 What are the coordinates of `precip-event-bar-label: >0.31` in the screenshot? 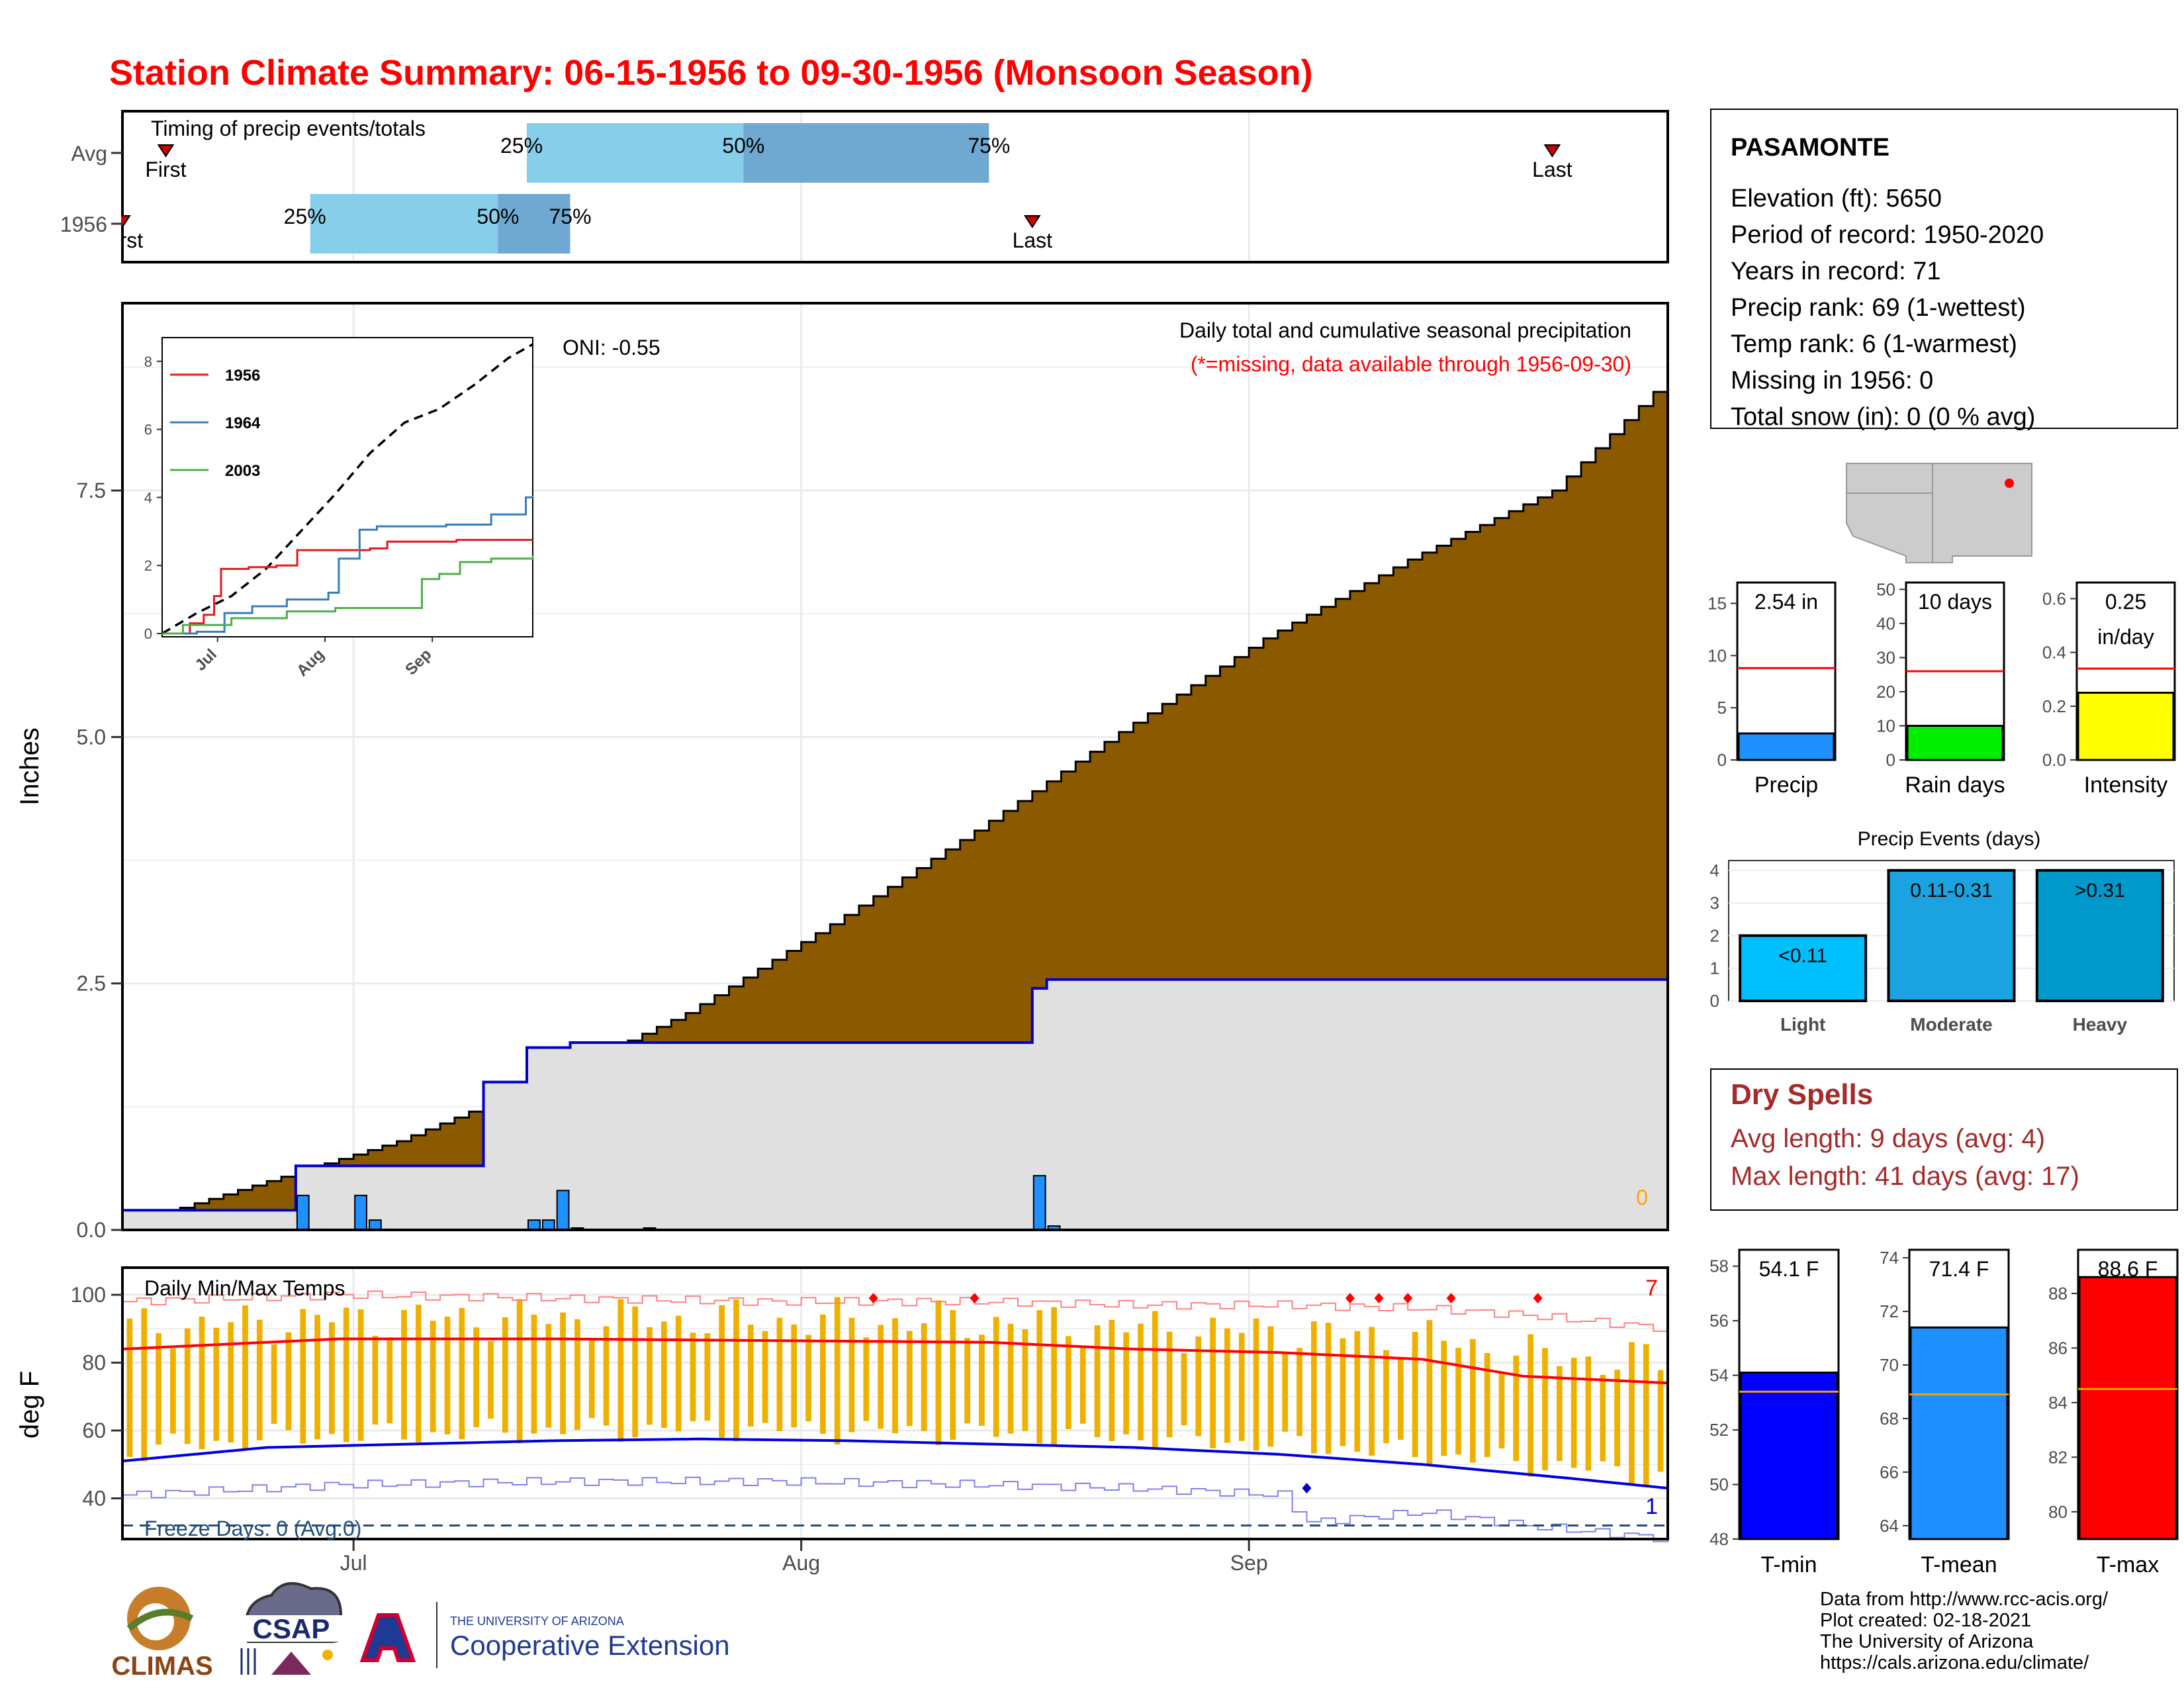 It's located at (2100, 891).